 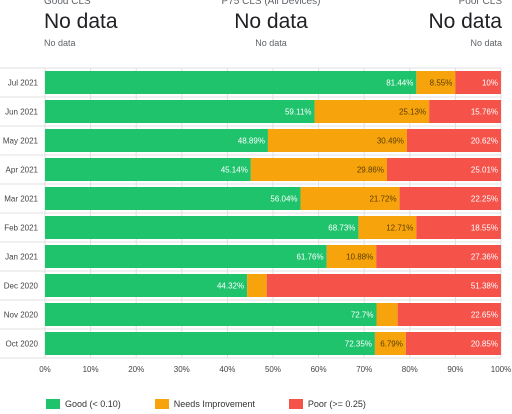 What do you see at coordinates (441, 83) in the screenshot?
I see `data-label: 8.55%` at bounding box center [441, 83].